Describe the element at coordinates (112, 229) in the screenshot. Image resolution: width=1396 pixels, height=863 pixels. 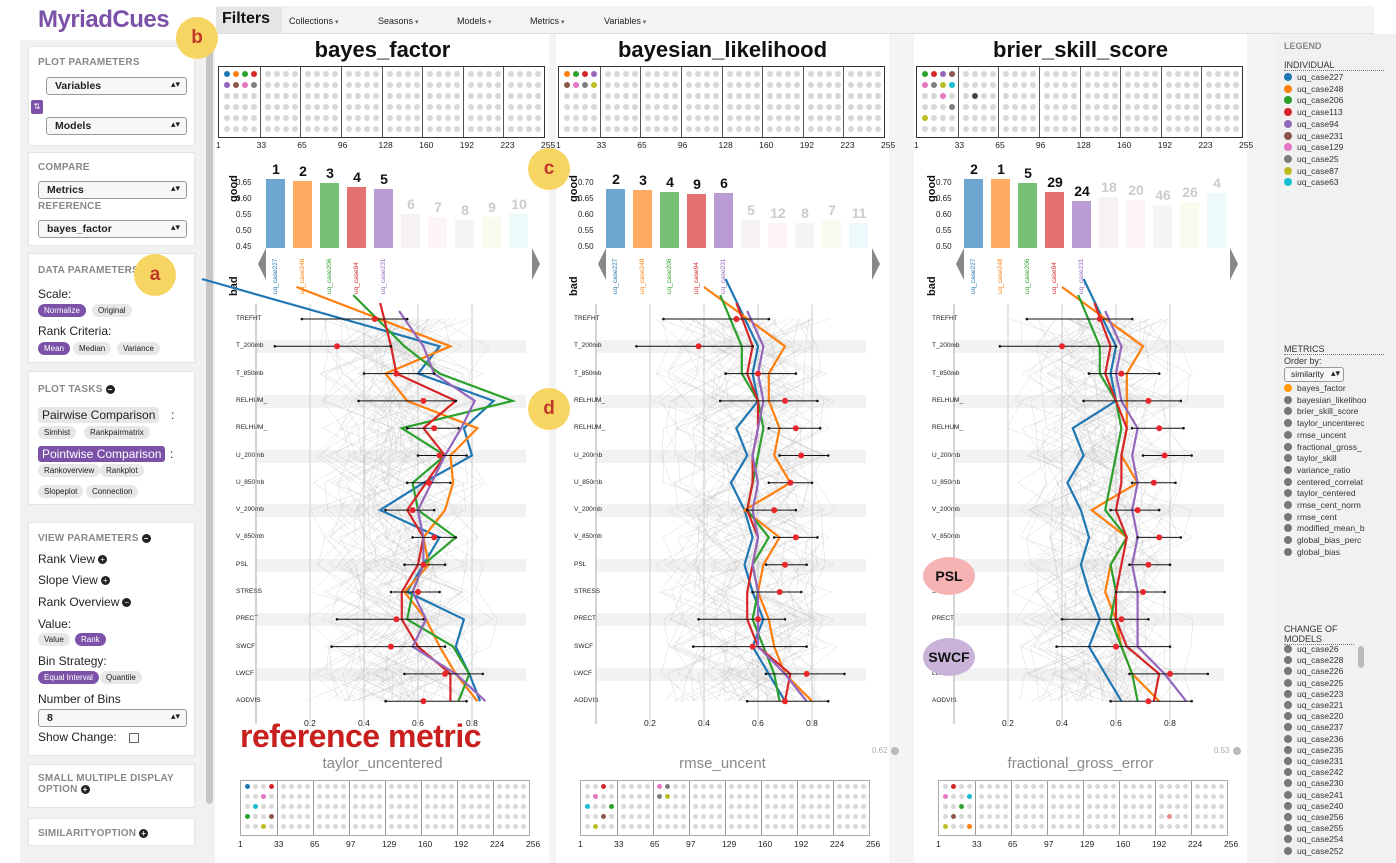
I see `reference-select: bayes_factor ▴▾` at that location.